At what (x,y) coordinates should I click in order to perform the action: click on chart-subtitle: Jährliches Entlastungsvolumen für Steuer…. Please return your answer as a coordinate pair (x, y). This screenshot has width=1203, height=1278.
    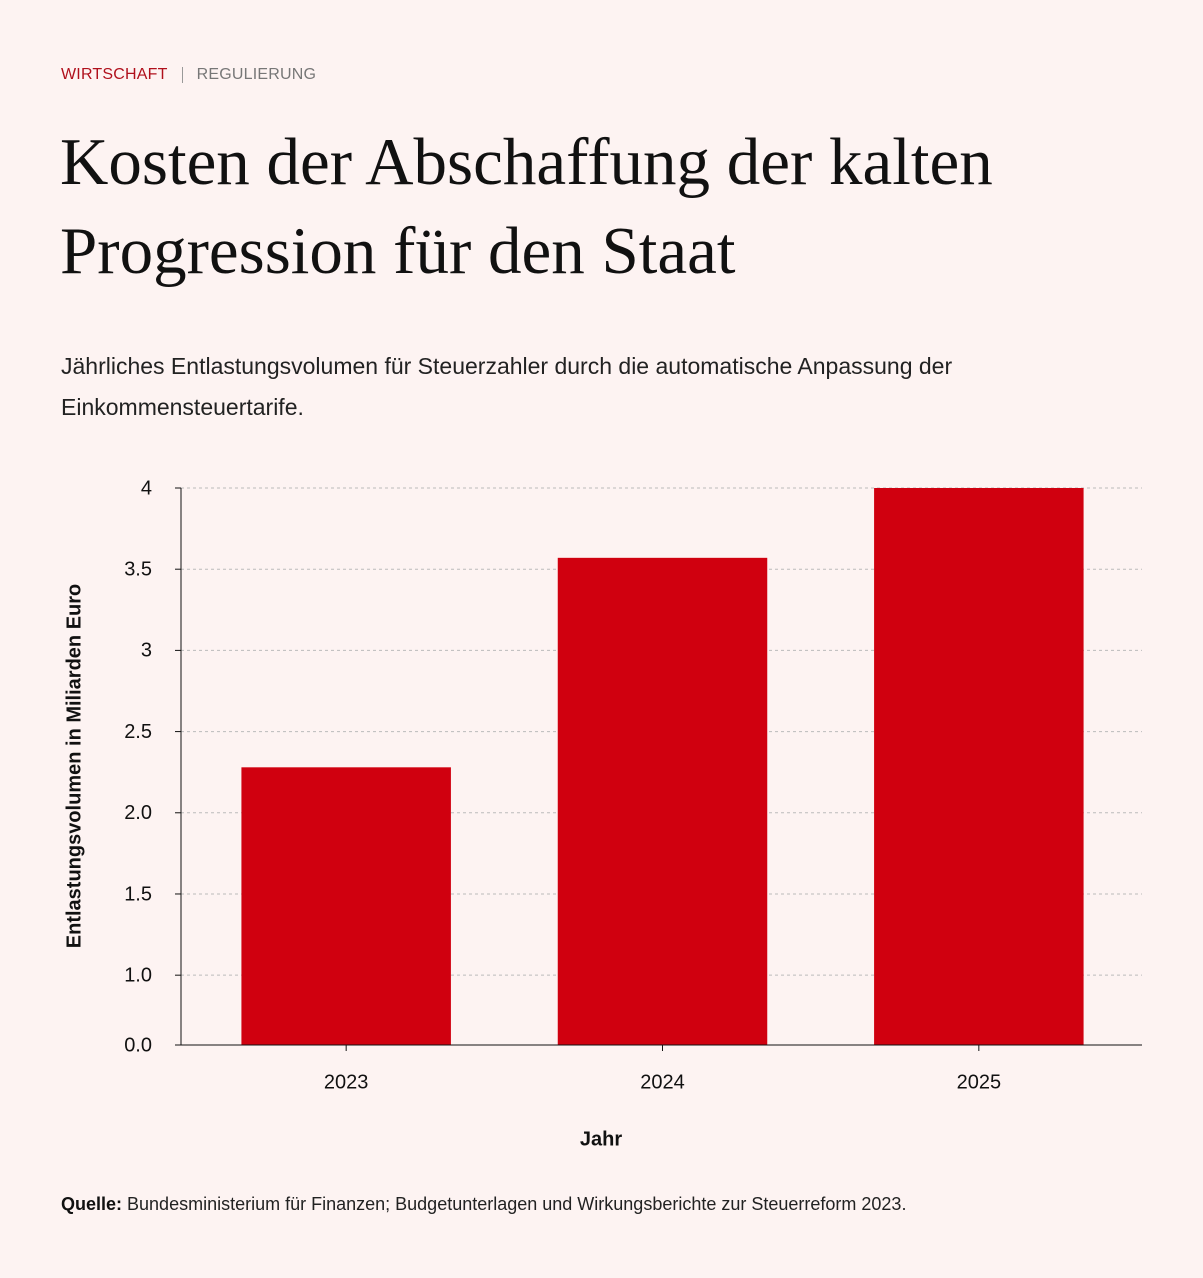
    Looking at the image, I should click on (507, 386).